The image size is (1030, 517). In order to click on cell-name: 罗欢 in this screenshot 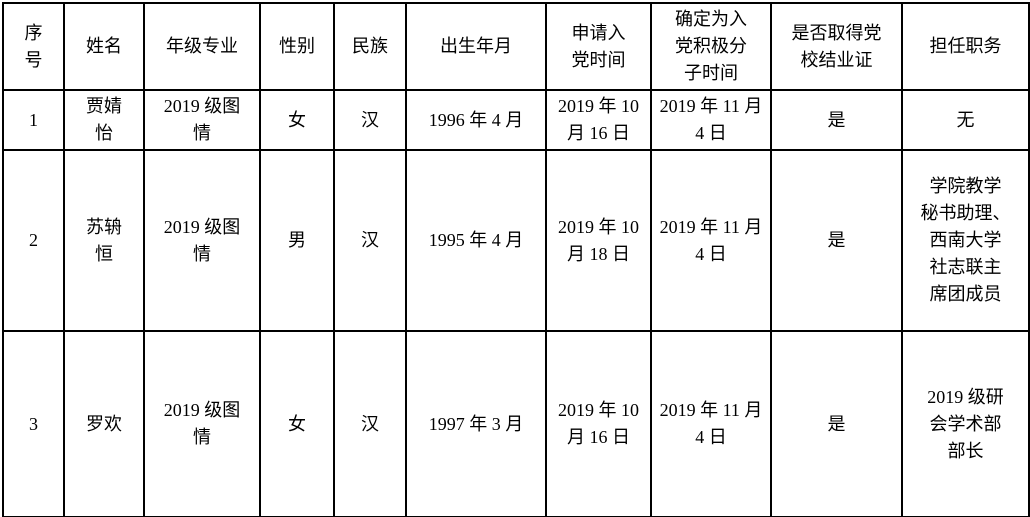, I will do `click(104, 423)`.